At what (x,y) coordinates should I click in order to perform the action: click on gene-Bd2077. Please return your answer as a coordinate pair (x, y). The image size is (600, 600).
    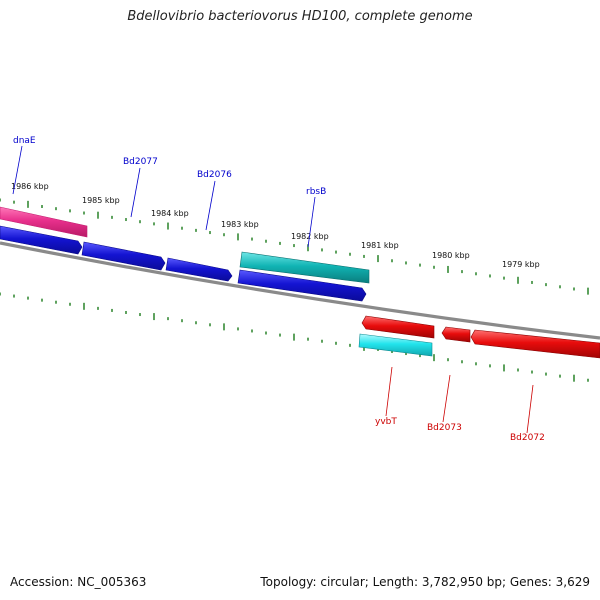
    Looking at the image, I should click on (123, 256).